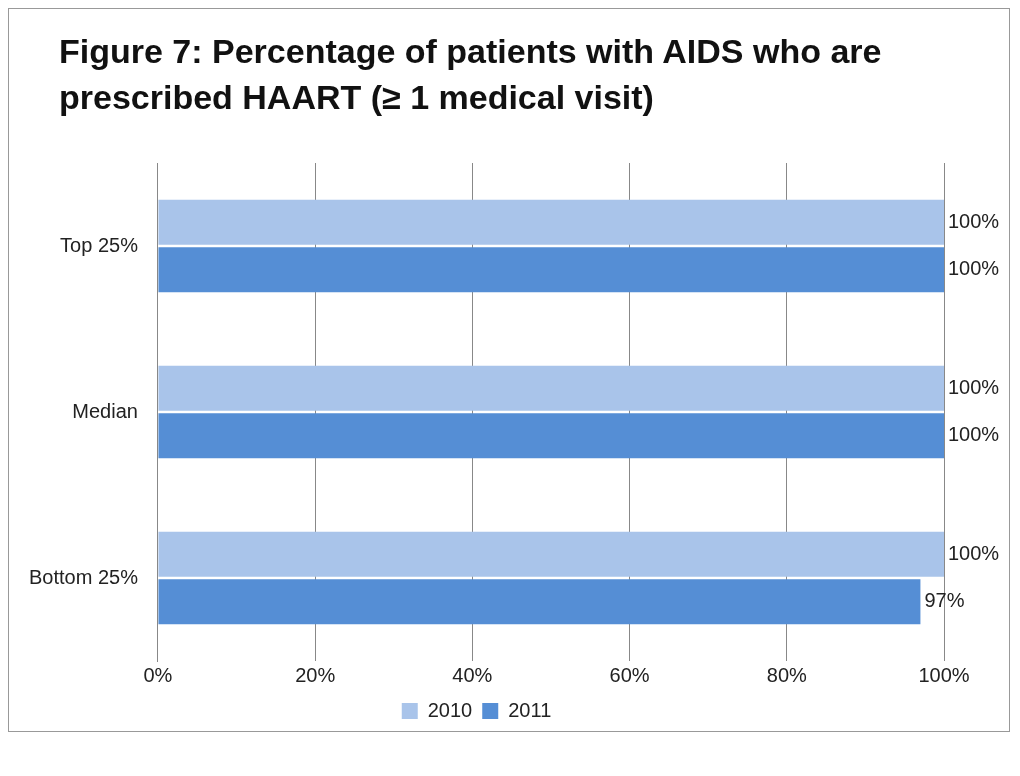  I want to click on data-label: 97%, so click(944, 599).